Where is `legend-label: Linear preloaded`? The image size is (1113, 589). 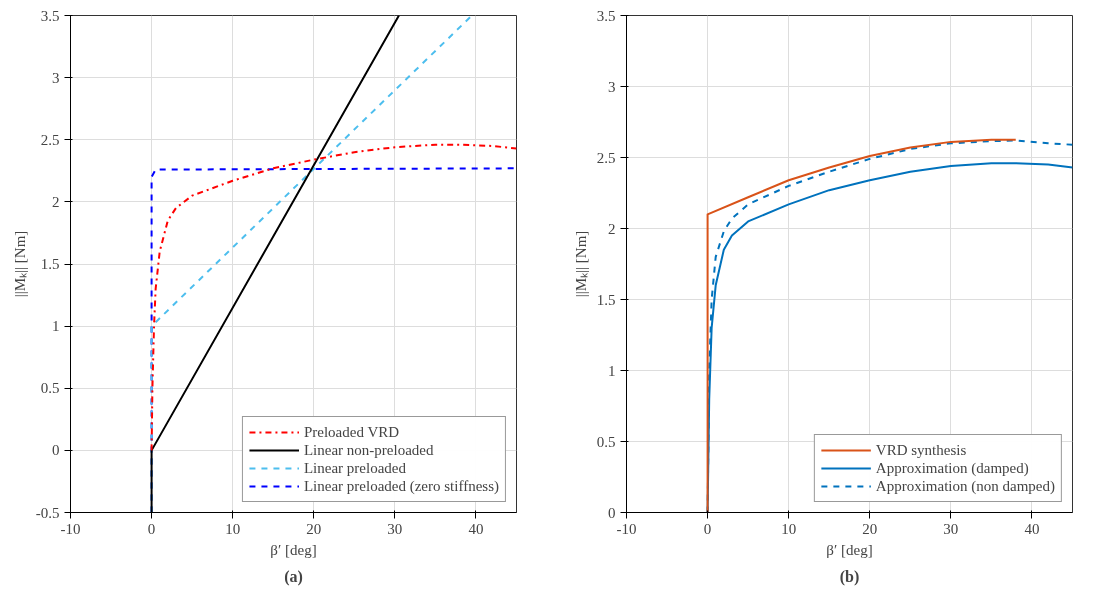
legend-label: Linear preloaded is located at coordinates (354, 468).